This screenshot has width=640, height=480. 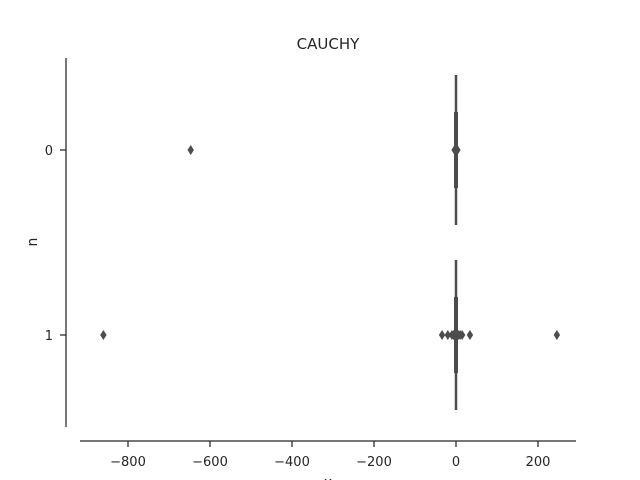 I want to click on x-ticks: −800 −600 −400 −200 0 200, so click(x=330, y=455).